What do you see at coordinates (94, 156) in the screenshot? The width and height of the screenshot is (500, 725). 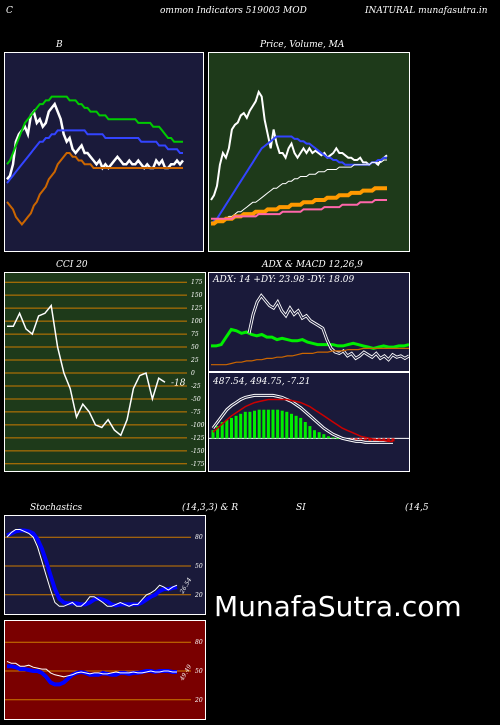 I see `bollinger-middle-line` at bounding box center [94, 156].